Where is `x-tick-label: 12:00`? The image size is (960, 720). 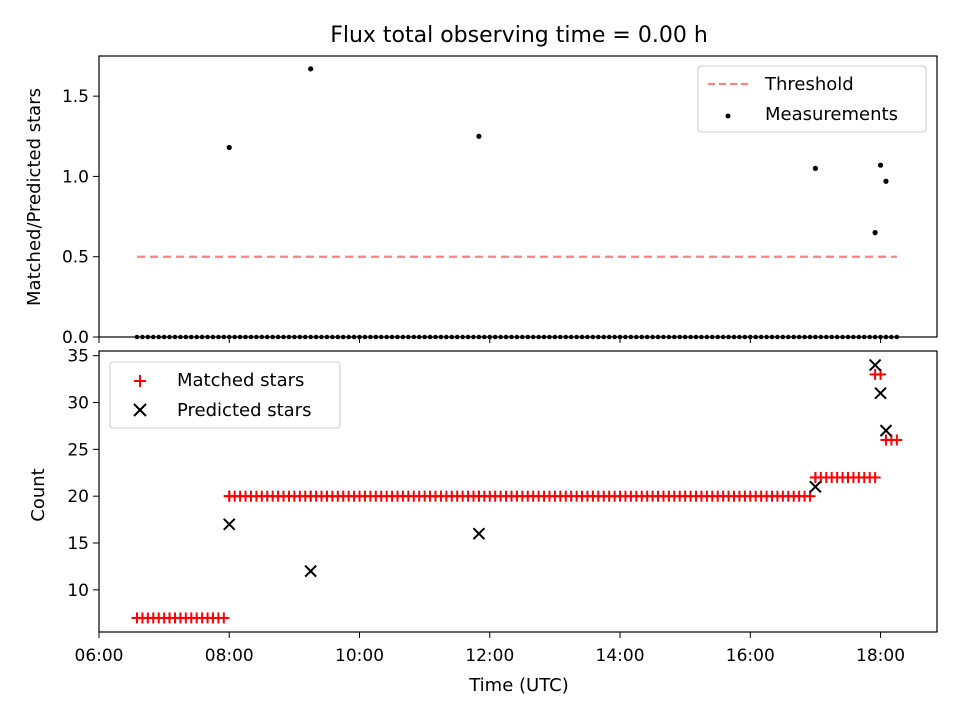
x-tick-label: 12:00 is located at coordinates (489, 656).